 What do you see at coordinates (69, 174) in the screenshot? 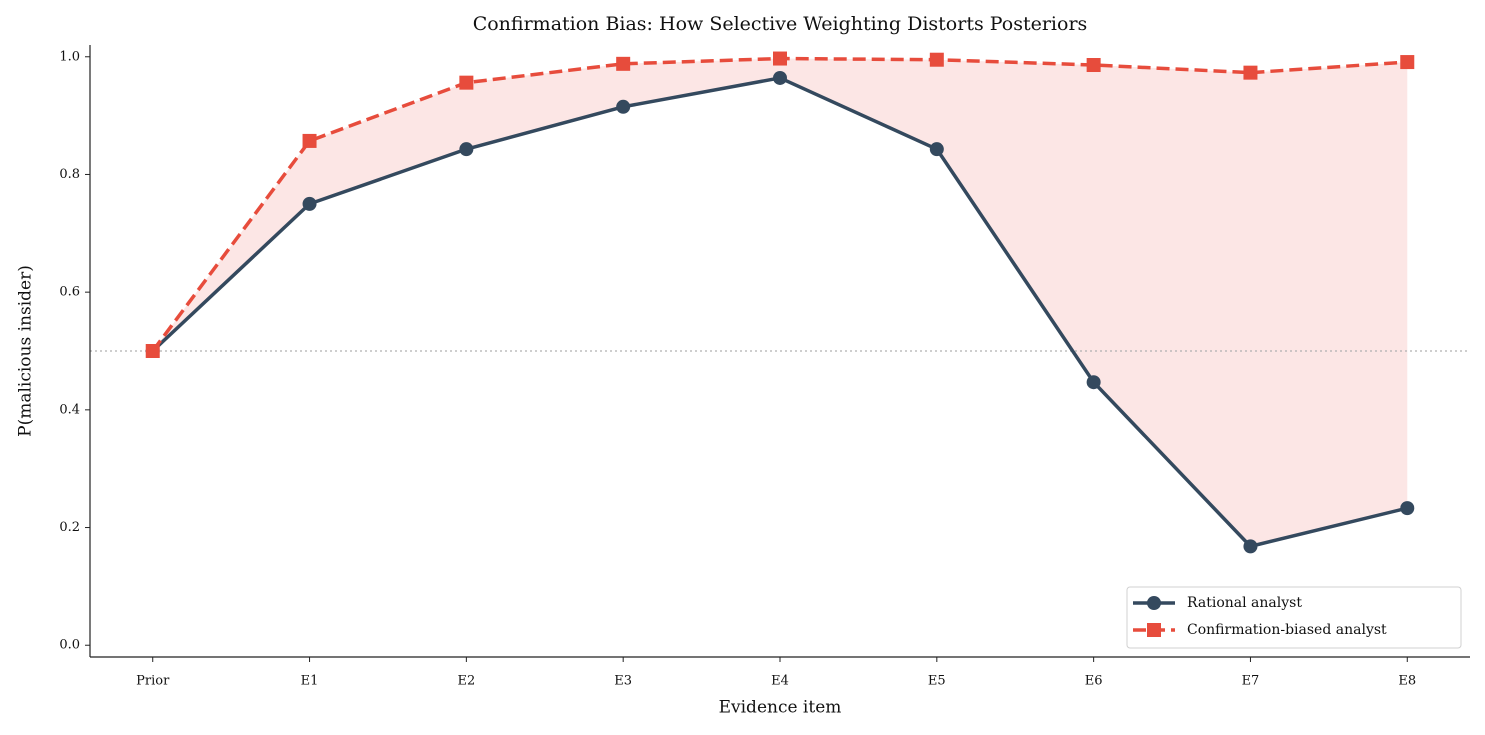
I see `y-tick-label: 0.8` at bounding box center [69, 174].